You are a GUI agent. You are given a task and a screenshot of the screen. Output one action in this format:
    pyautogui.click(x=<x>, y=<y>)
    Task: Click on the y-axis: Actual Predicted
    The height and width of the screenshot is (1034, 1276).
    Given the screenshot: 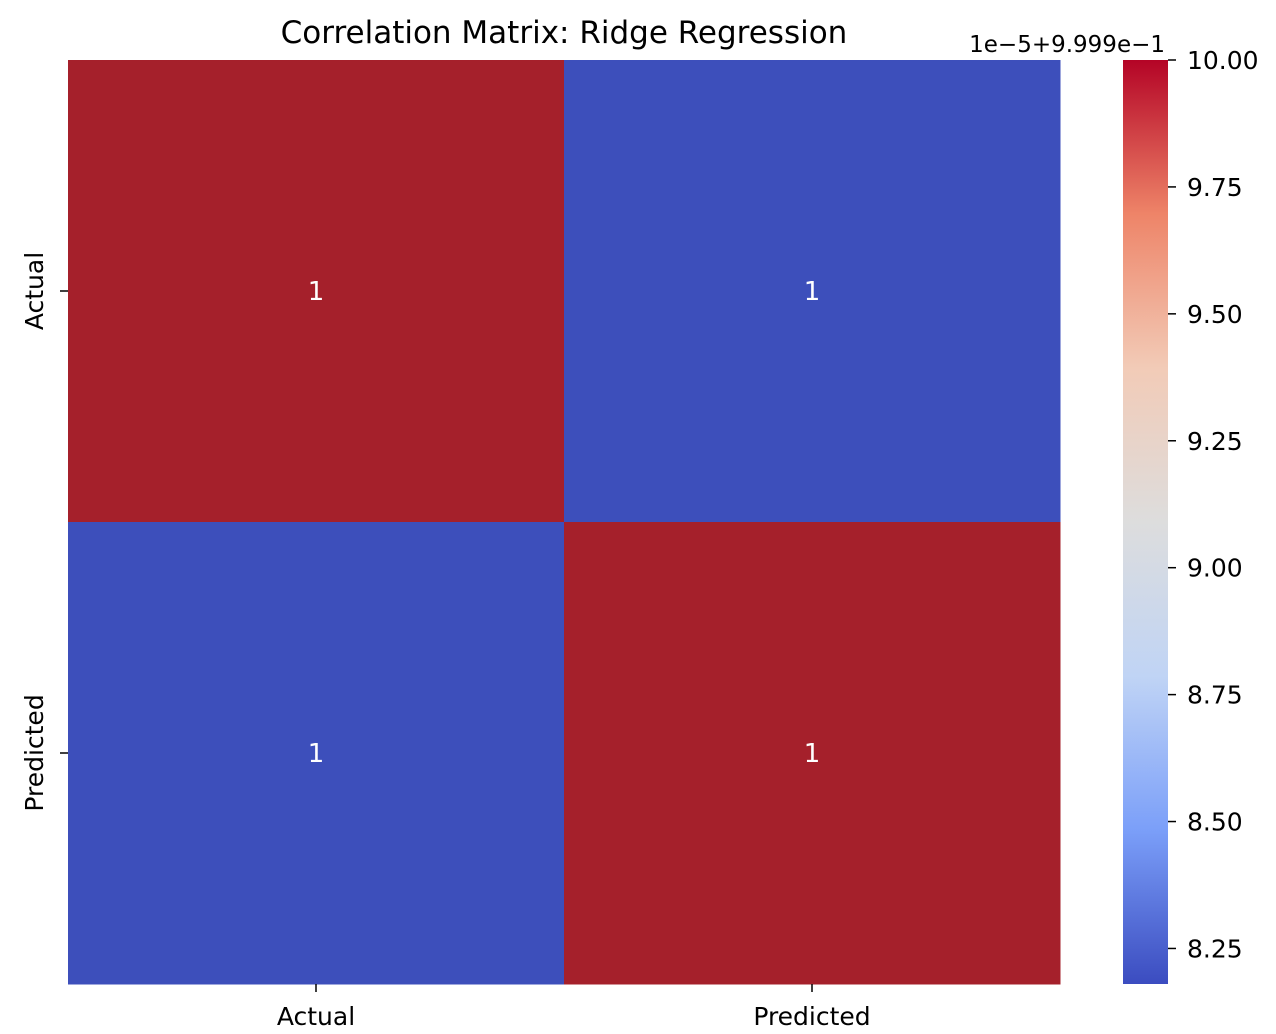 What is the action you would take?
    pyautogui.click(x=44, y=532)
    